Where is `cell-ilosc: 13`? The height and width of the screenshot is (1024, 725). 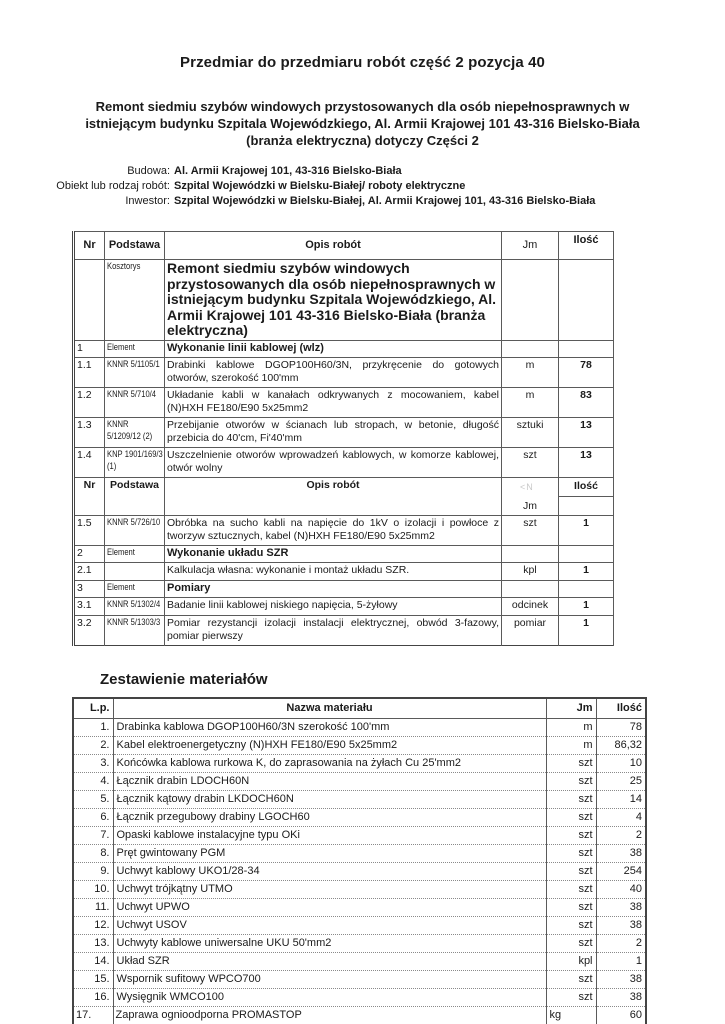 cell-ilosc: 13 is located at coordinates (586, 462).